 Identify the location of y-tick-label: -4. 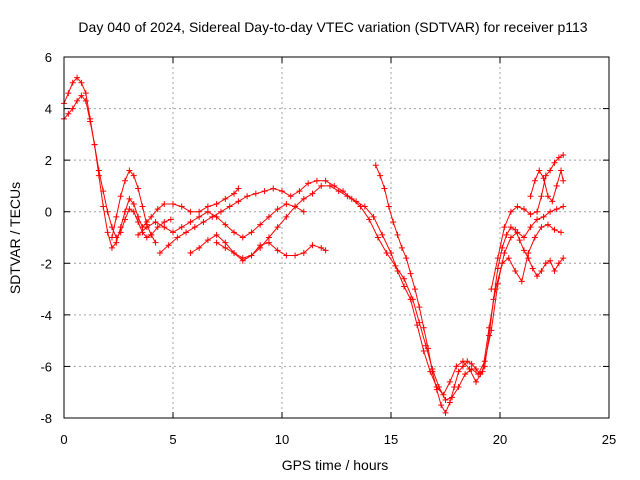
(46, 315).